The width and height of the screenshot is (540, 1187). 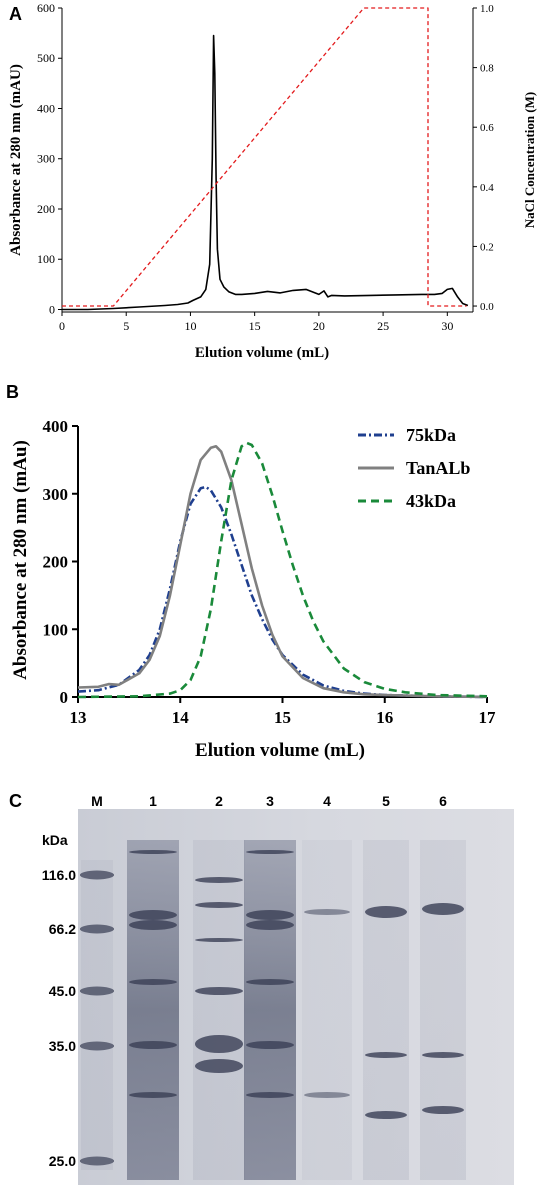 What do you see at coordinates (443, 801) in the screenshot?
I see `gel-lane-label: 6` at bounding box center [443, 801].